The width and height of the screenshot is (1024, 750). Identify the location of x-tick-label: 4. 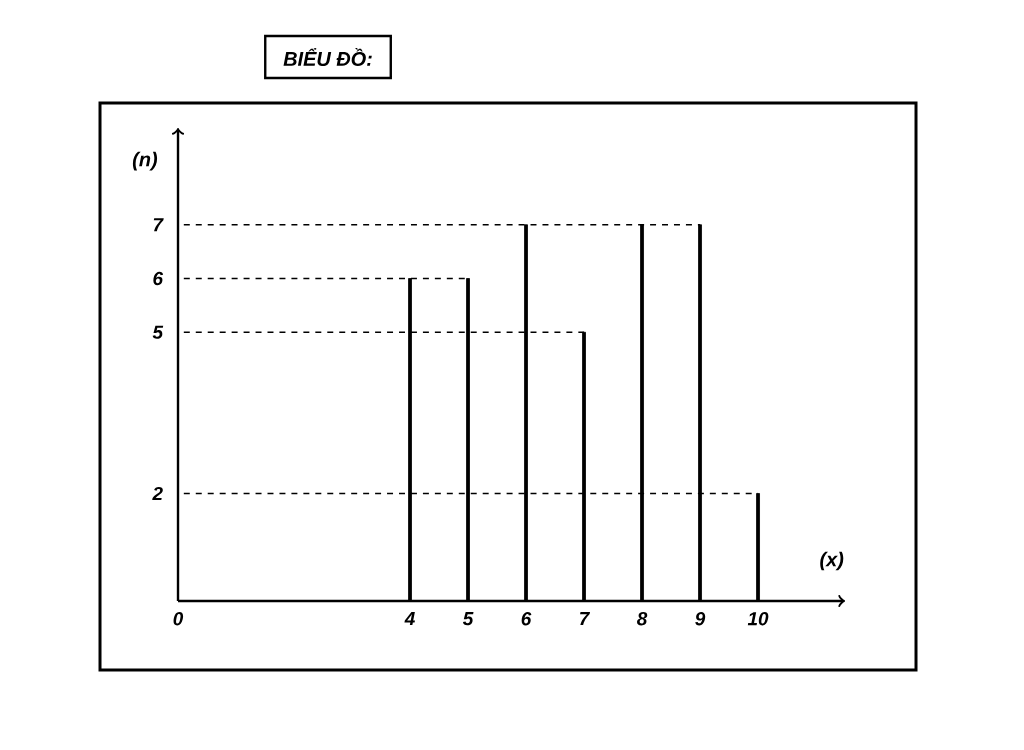
(409, 619).